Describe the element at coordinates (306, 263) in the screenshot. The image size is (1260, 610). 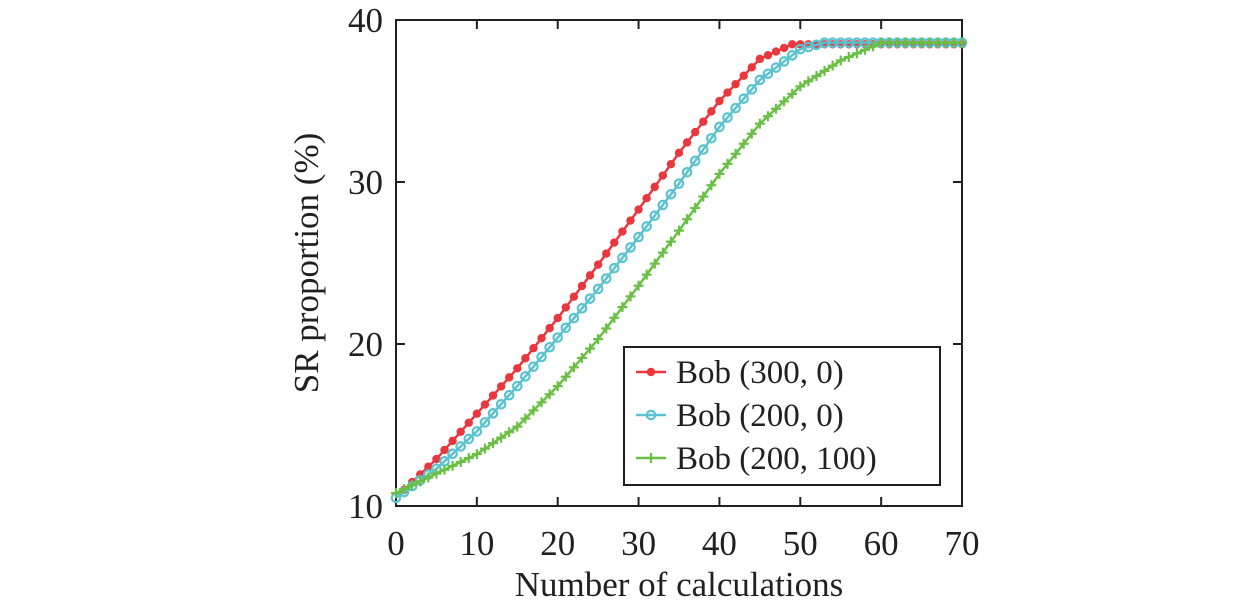
I see `y-axis-title: SR proportion (%)` at that location.